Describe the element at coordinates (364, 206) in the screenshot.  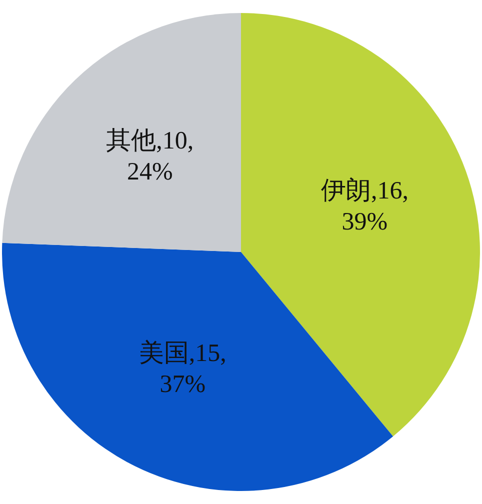
I see `slice-label: 伊朗,16, 39%` at that location.